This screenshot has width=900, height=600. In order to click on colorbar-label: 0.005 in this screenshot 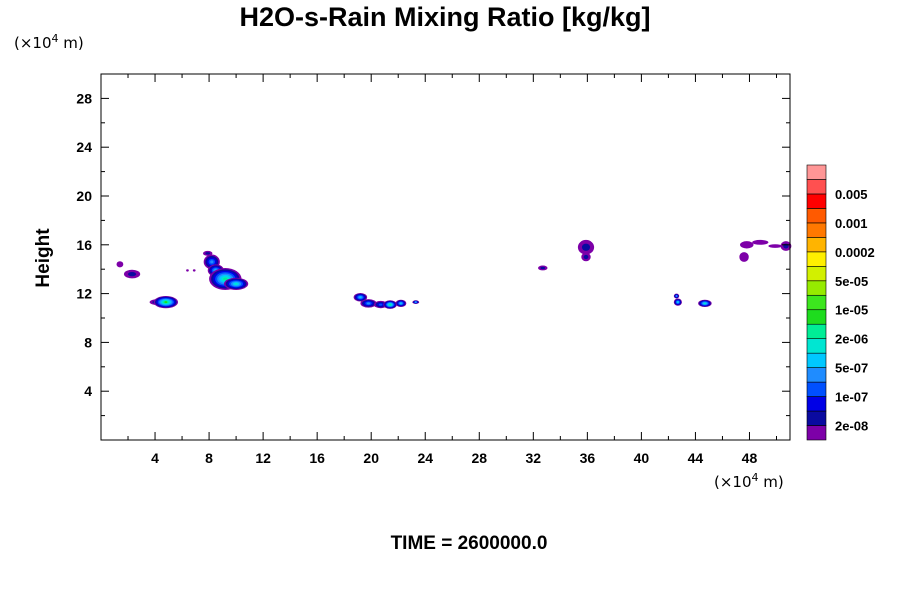, I will do `click(851, 194)`.